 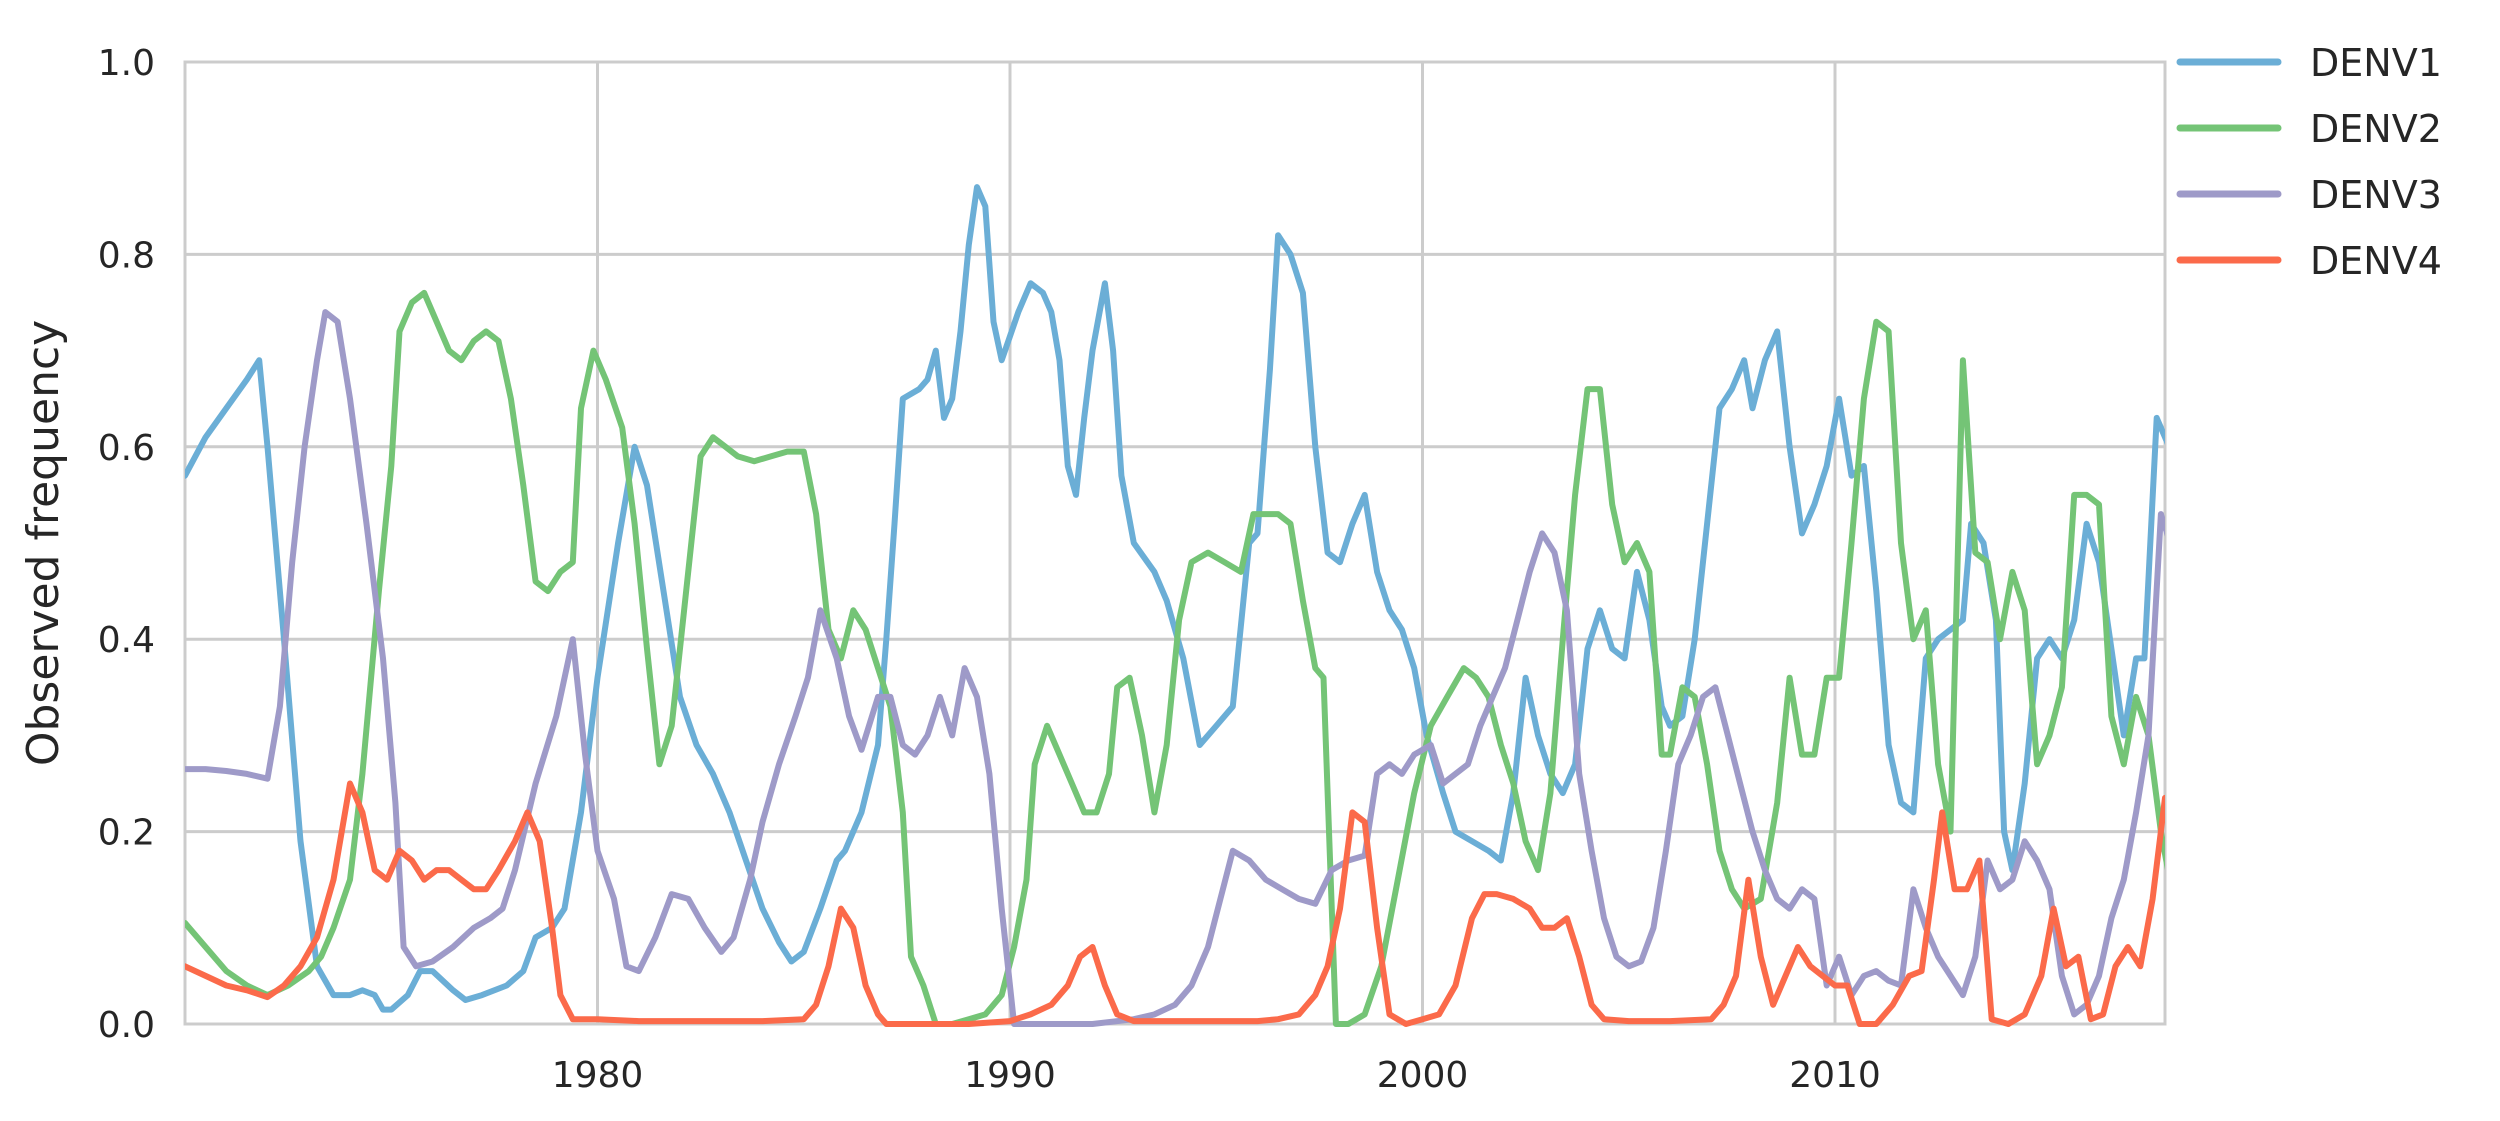 I want to click on y-tick-label: 0.4, so click(x=126, y=640).